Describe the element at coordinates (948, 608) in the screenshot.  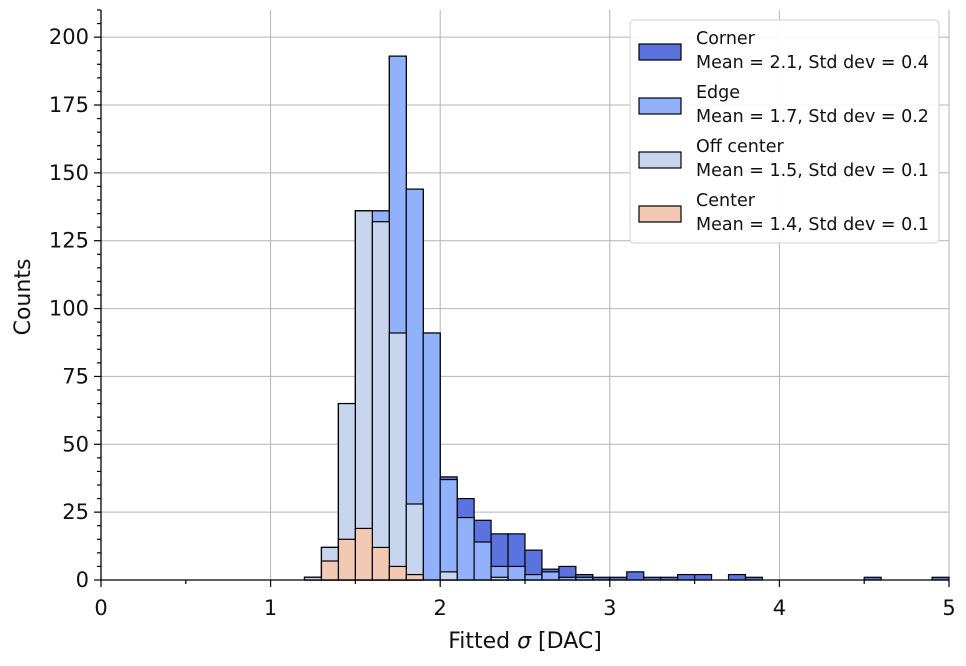
I see `x-tick-label: 5` at that location.